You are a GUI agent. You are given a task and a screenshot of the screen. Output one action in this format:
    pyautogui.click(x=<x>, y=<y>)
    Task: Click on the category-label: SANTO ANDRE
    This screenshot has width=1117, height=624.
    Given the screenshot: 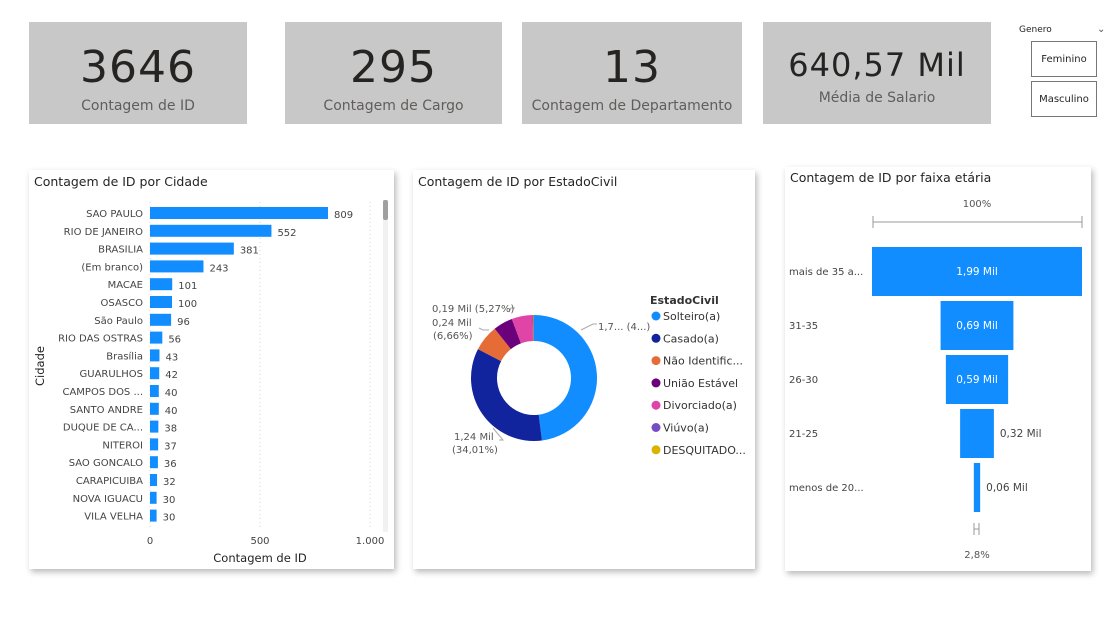 What is the action you would take?
    pyautogui.click(x=106, y=410)
    